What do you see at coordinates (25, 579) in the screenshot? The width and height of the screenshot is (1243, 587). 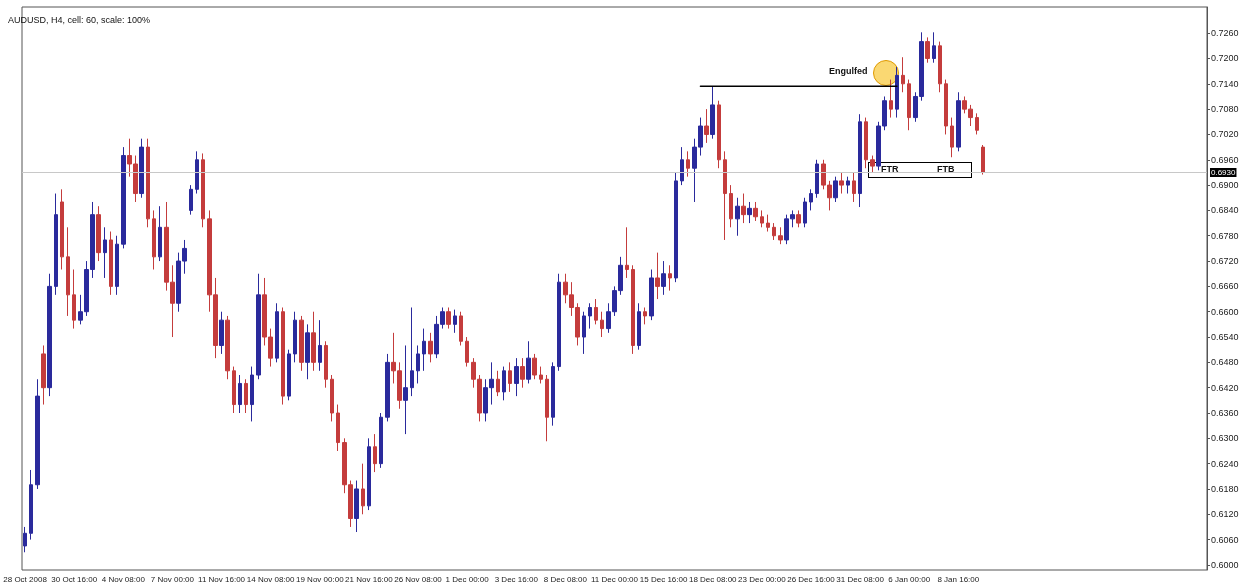 I see `x-tick-label: 28 Oct 2008` at bounding box center [25, 579].